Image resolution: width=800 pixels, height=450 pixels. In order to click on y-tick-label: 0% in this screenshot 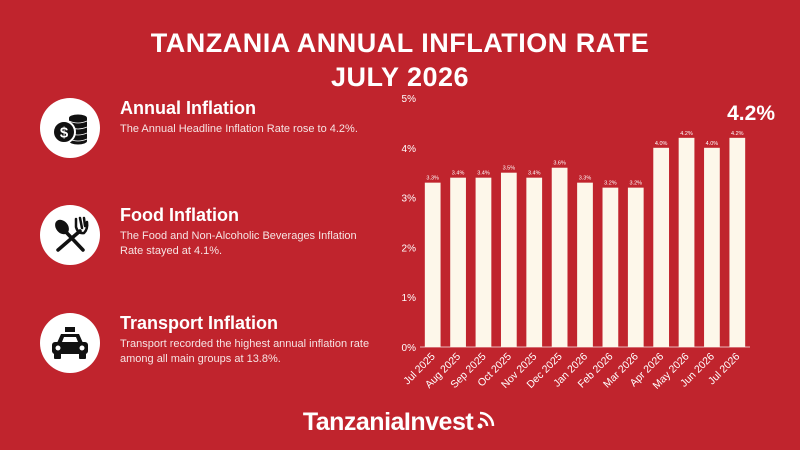, I will do `click(409, 348)`.